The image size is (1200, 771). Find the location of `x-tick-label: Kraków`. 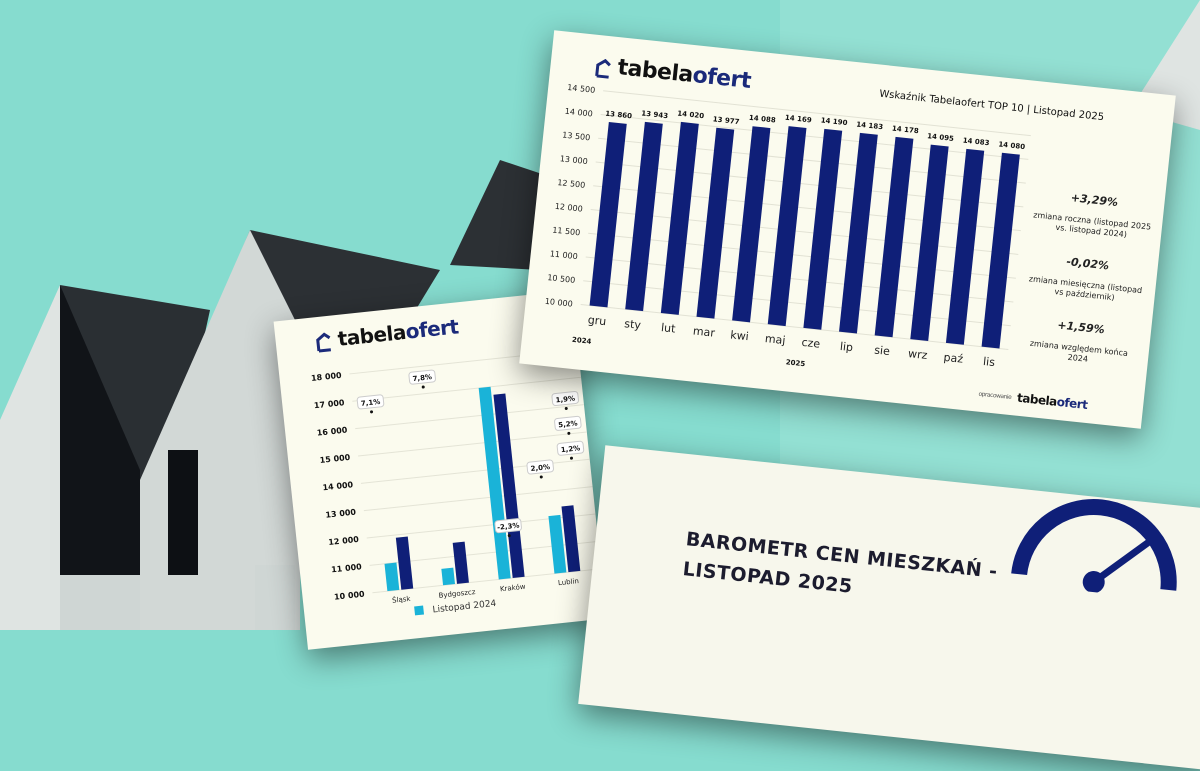

x-tick-label: Kraków is located at coordinates (513, 588).